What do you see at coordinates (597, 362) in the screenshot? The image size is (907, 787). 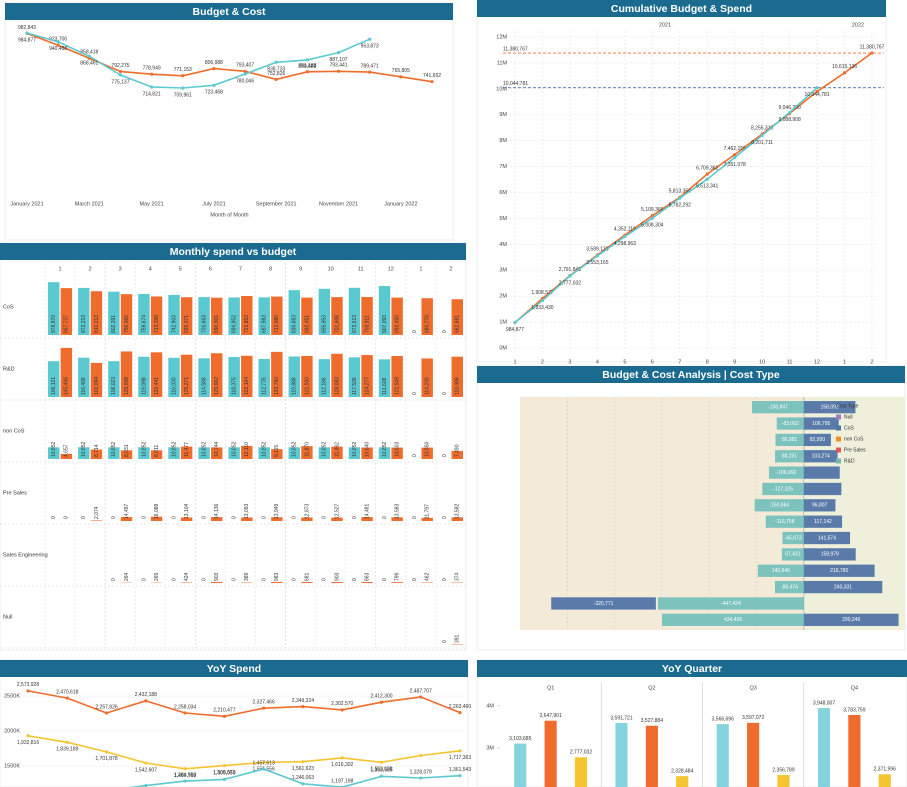 I see `x-tick-label: 4` at bounding box center [597, 362].